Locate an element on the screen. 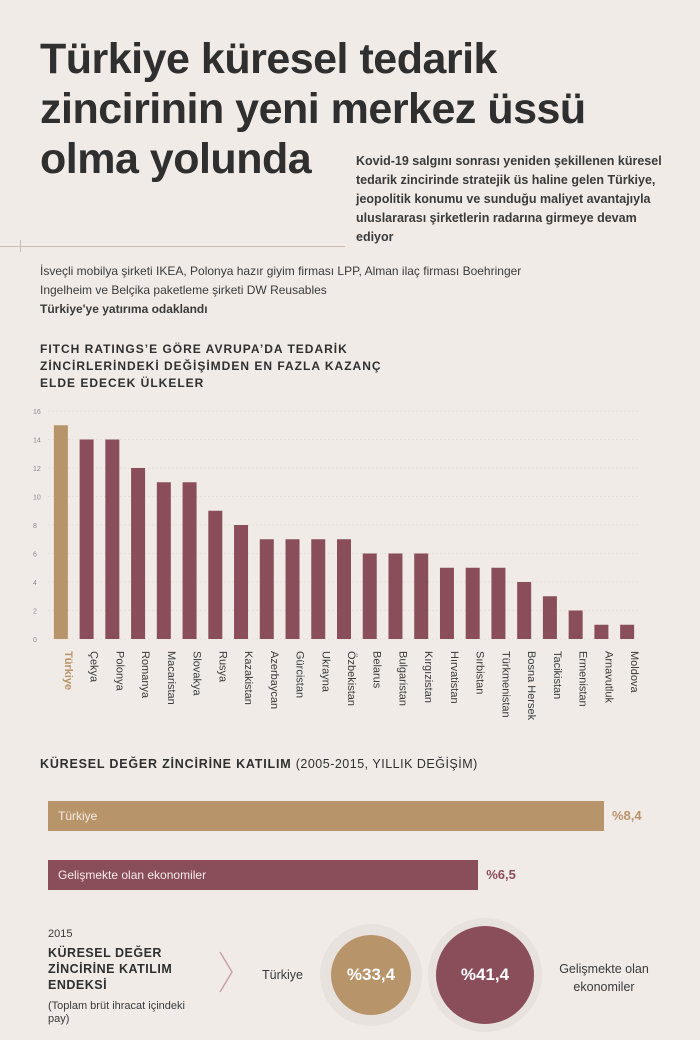 The image size is (700, 1040). bar-kırgızistan is located at coordinates (421, 596).